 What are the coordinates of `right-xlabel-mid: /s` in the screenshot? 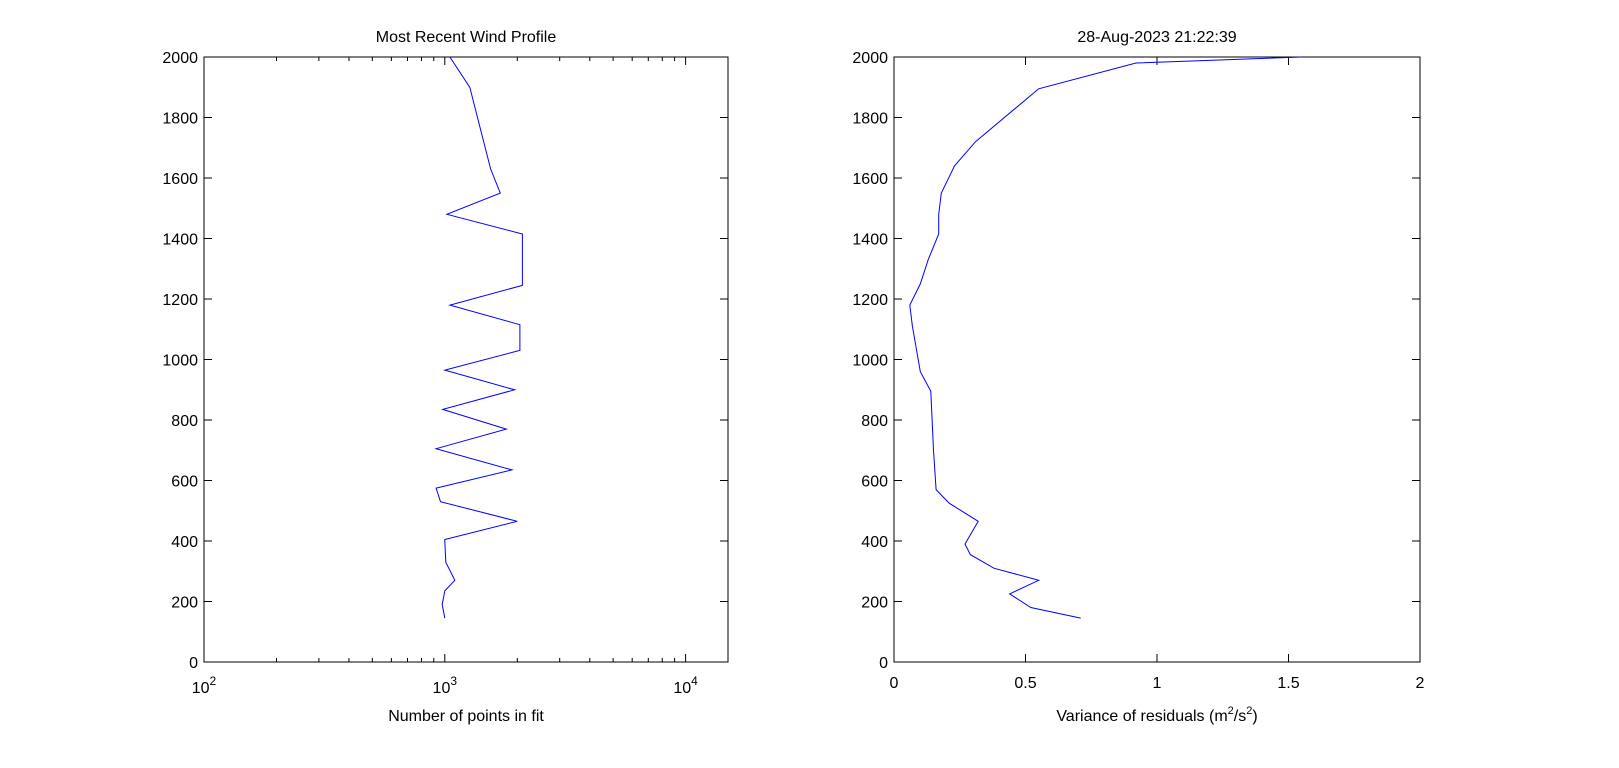 It's located at (1240, 716).